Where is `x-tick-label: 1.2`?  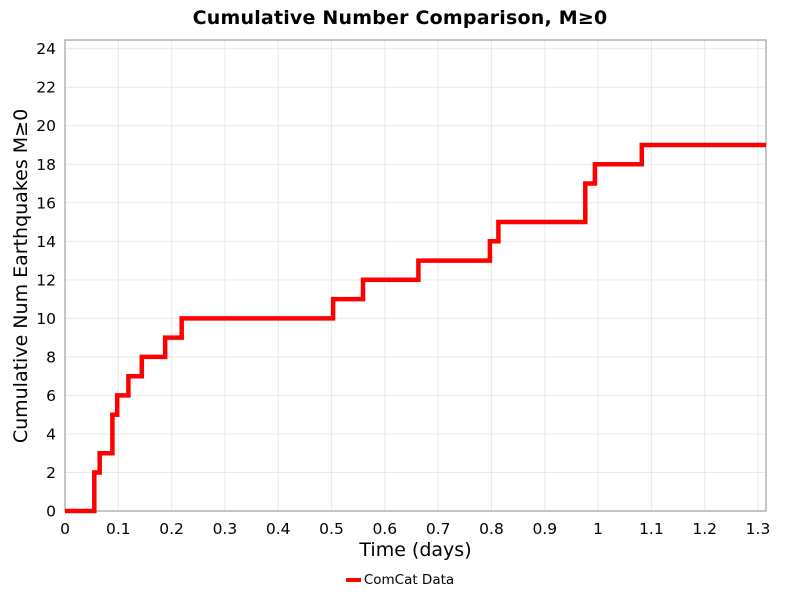
x-tick-label: 1.2 is located at coordinates (704, 529).